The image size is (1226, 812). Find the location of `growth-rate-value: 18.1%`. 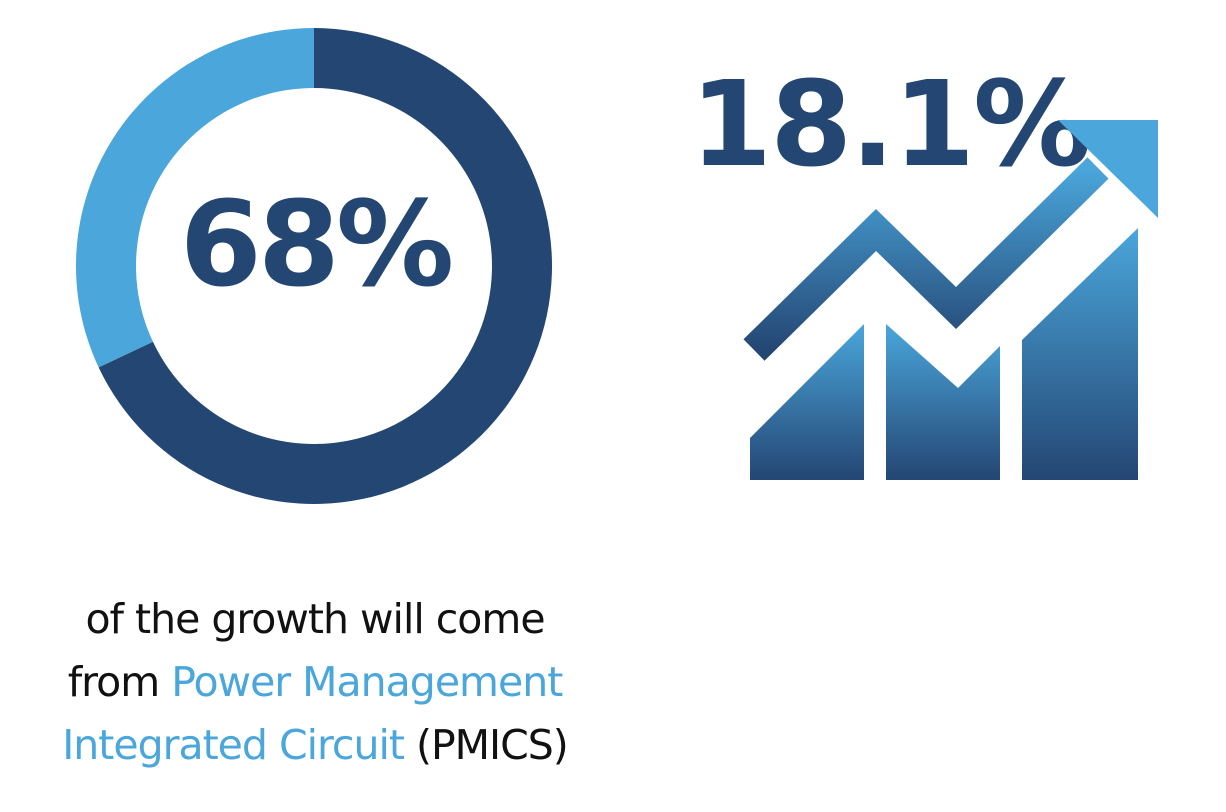

growth-rate-value: 18.1% is located at coordinates (890, 124).